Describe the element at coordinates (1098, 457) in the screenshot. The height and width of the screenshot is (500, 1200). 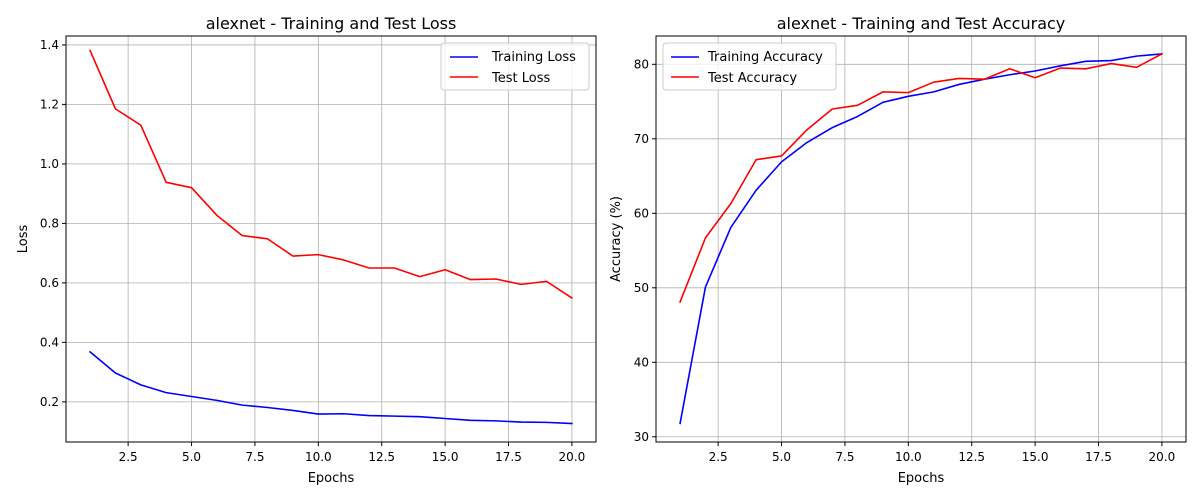
I see `accuracy-chart-x-tick-label: 17.5` at that location.